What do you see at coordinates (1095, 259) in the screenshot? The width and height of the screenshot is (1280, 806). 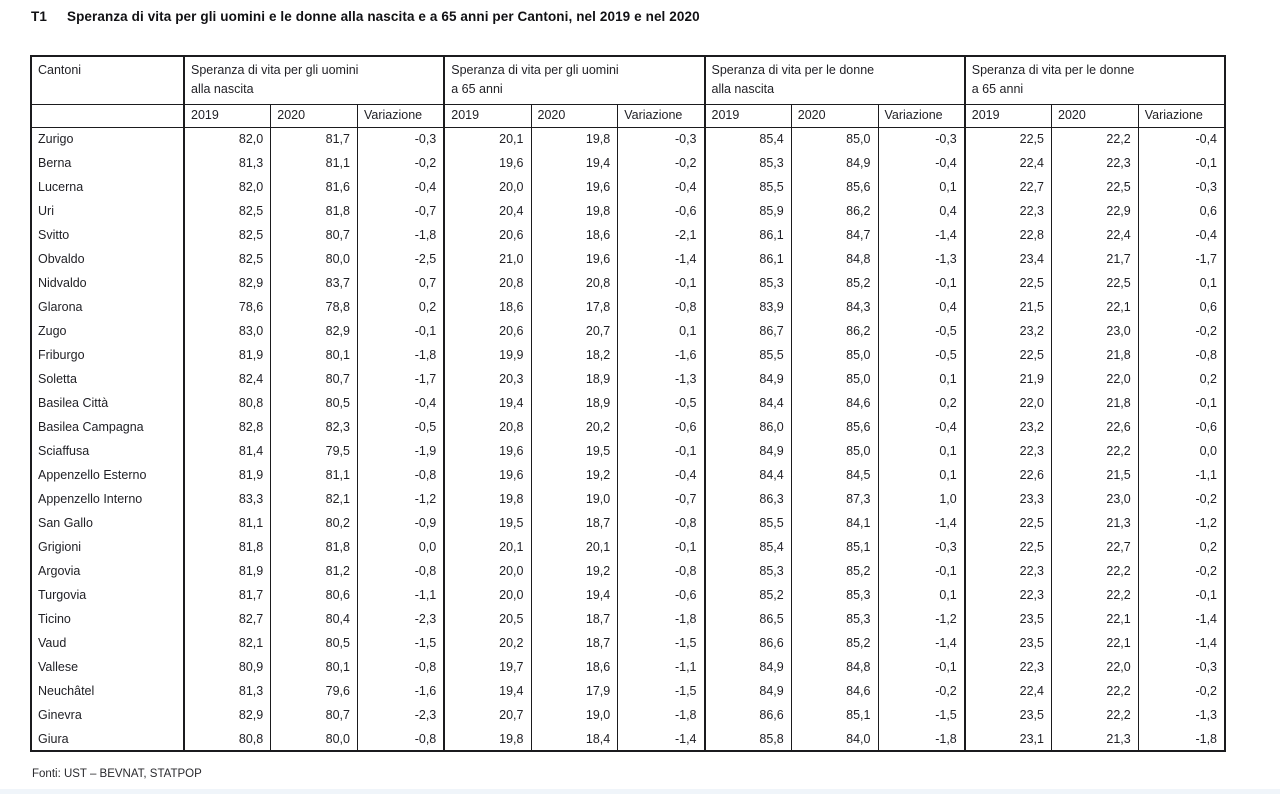 I see `value-cell: 21,7` at bounding box center [1095, 259].